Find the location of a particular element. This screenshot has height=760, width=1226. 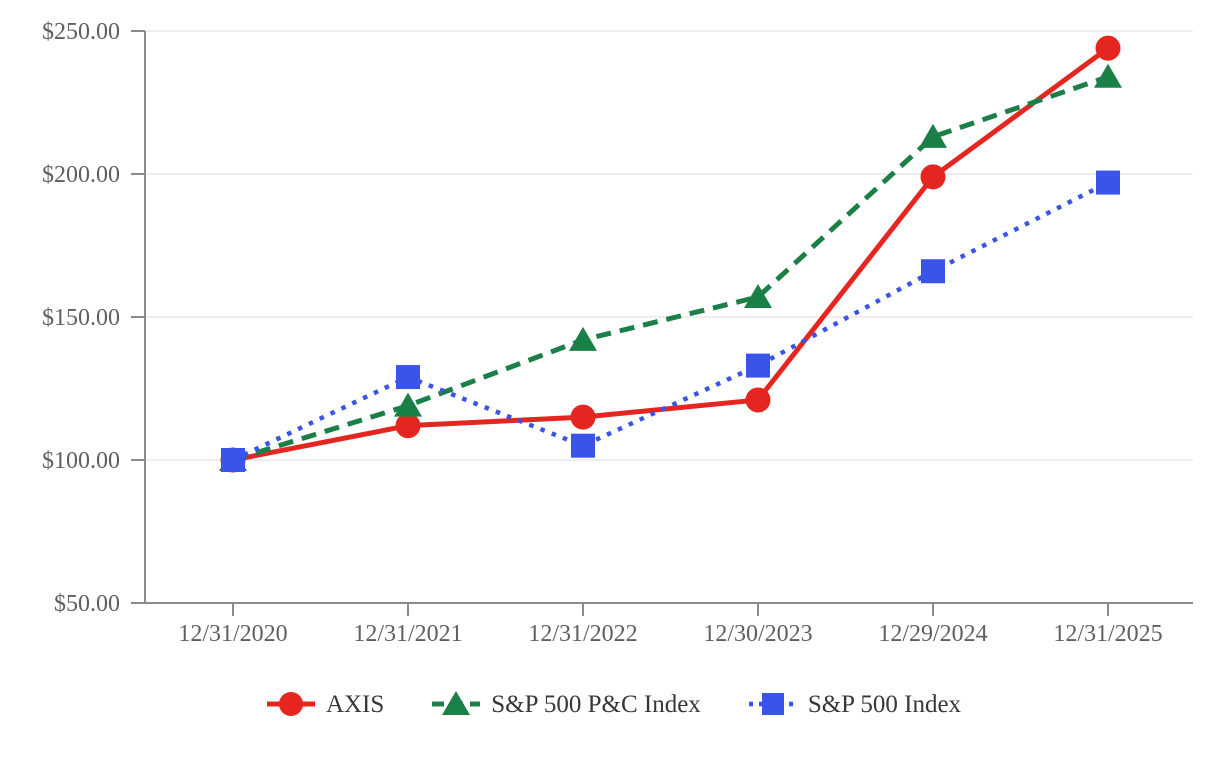

y-axis-tick-label: $200.00 is located at coordinates (81, 175).